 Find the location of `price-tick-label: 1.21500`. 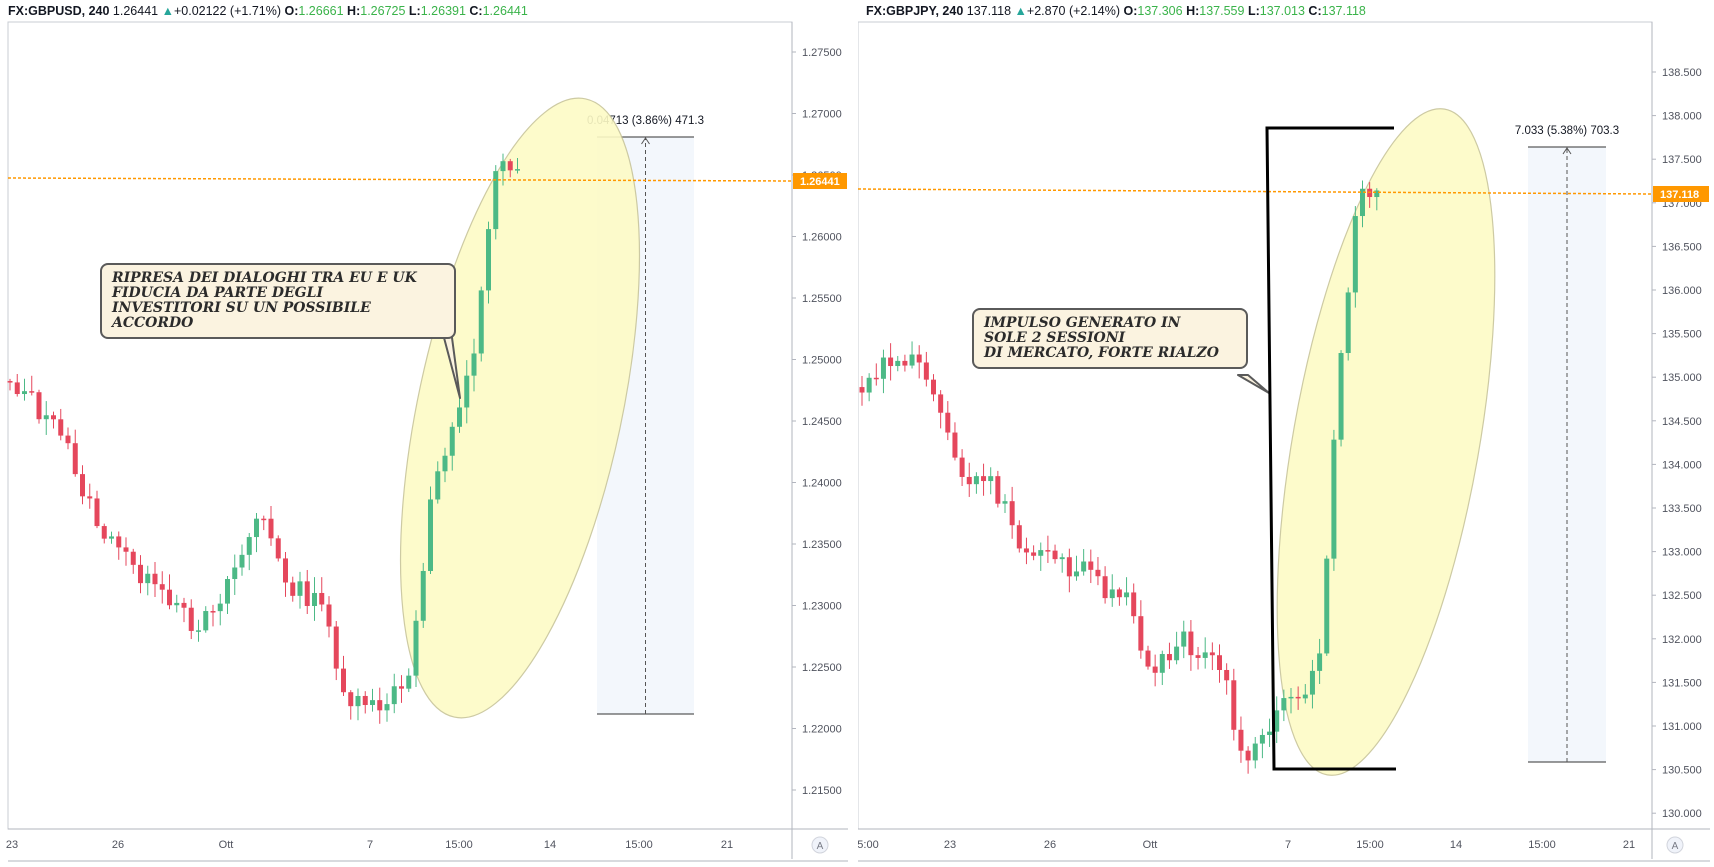

price-tick-label: 1.21500 is located at coordinates (822, 791).